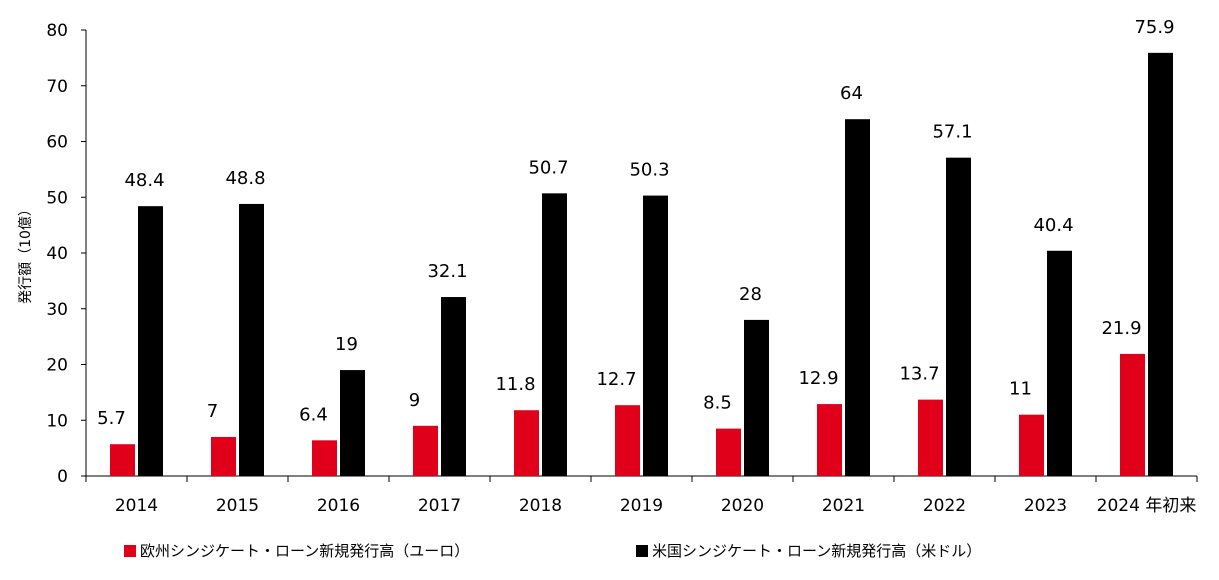 The height and width of the screenshot is (580, 1219). Describe the element at coordinates (212, 411) in the screenshot. I see `data-label-europe: 7` at that location.